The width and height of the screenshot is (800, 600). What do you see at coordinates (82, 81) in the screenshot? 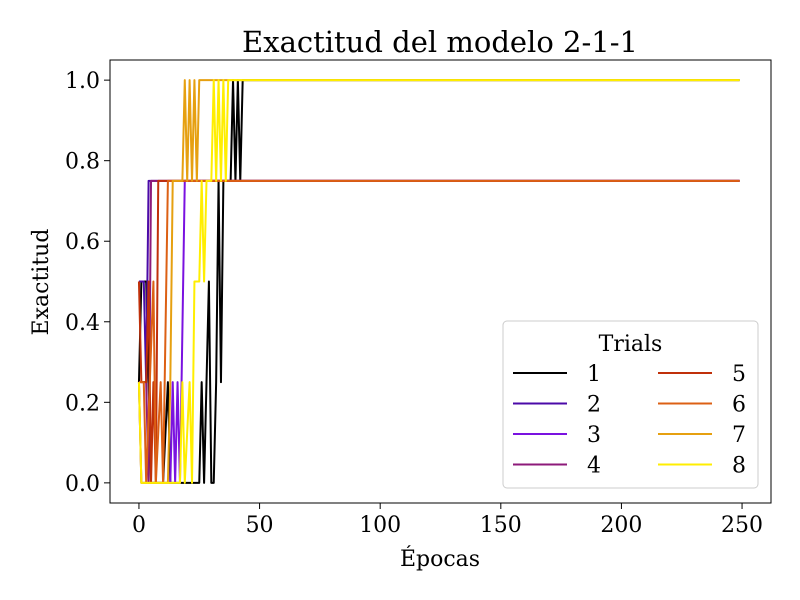
I see `y-tick-label: 1.0` at bounding box center [82, 81].